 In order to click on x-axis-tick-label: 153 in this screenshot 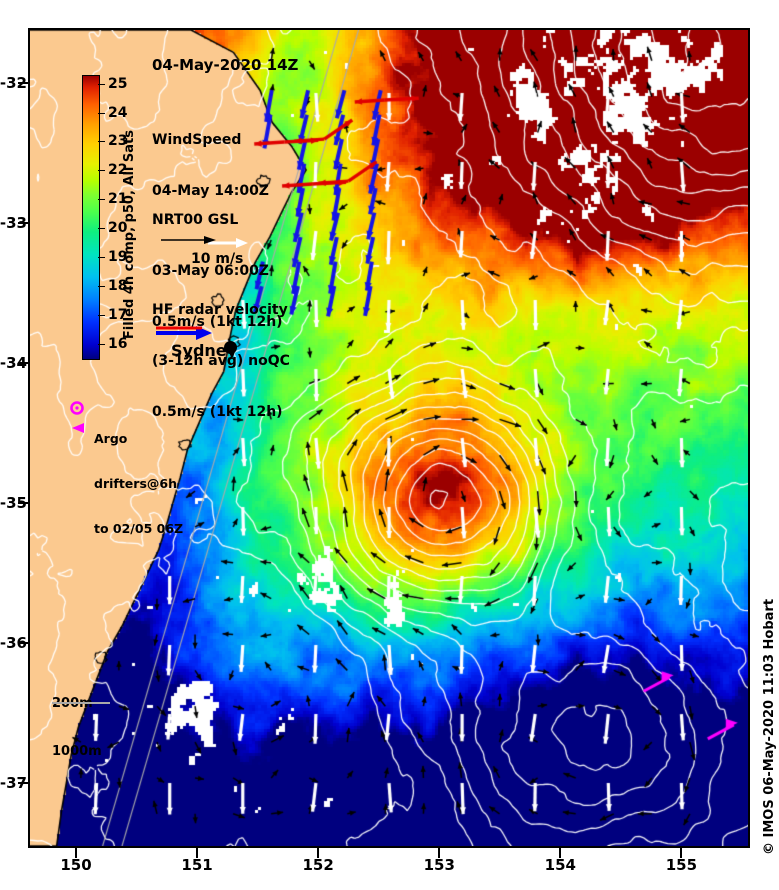, I will do `click(439, 865)`.